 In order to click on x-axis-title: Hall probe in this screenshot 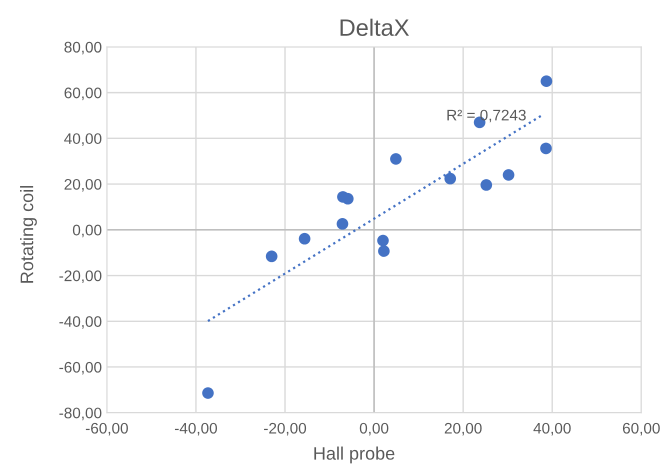, I will do `click(354, 455)`.